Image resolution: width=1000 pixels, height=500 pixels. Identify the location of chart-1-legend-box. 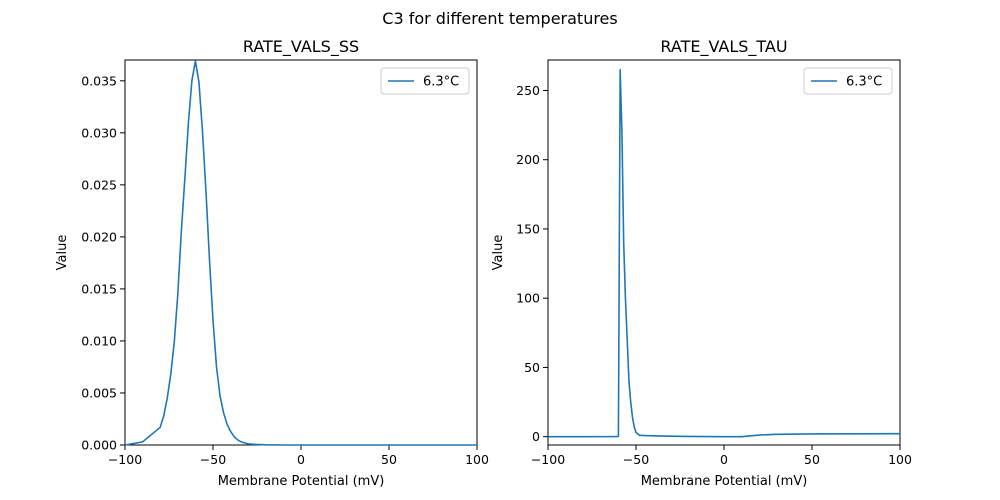
(425, 81).